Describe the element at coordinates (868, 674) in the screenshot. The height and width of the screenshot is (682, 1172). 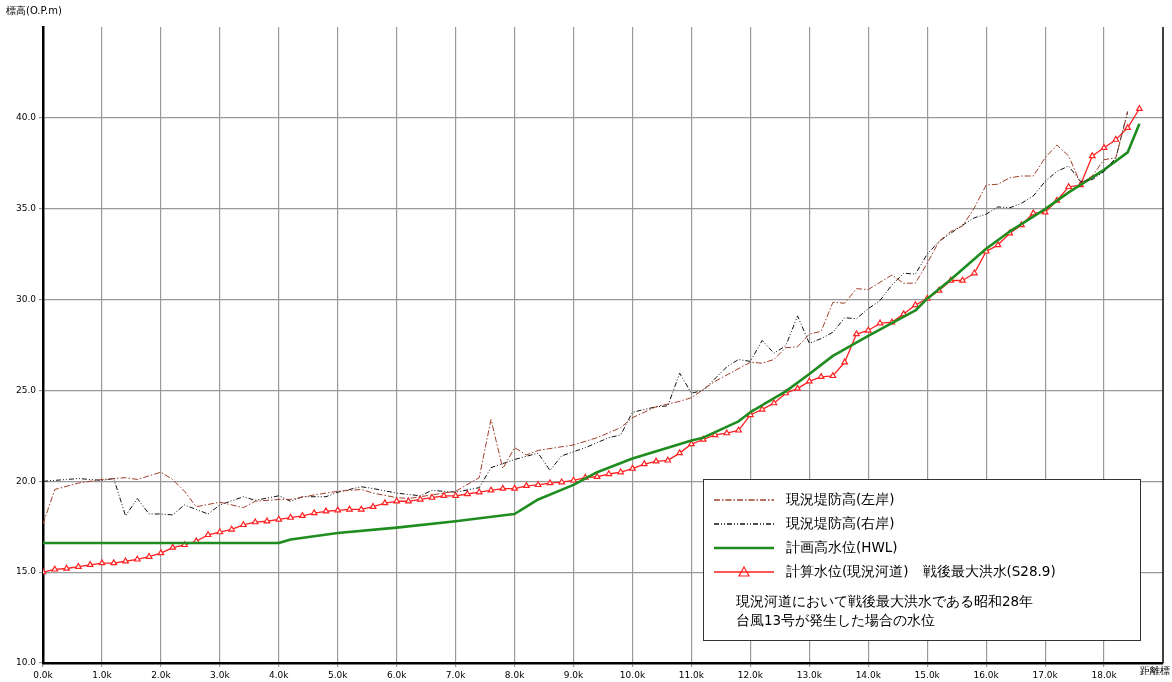
I see `x-tick-label: 14.0k` at that location.